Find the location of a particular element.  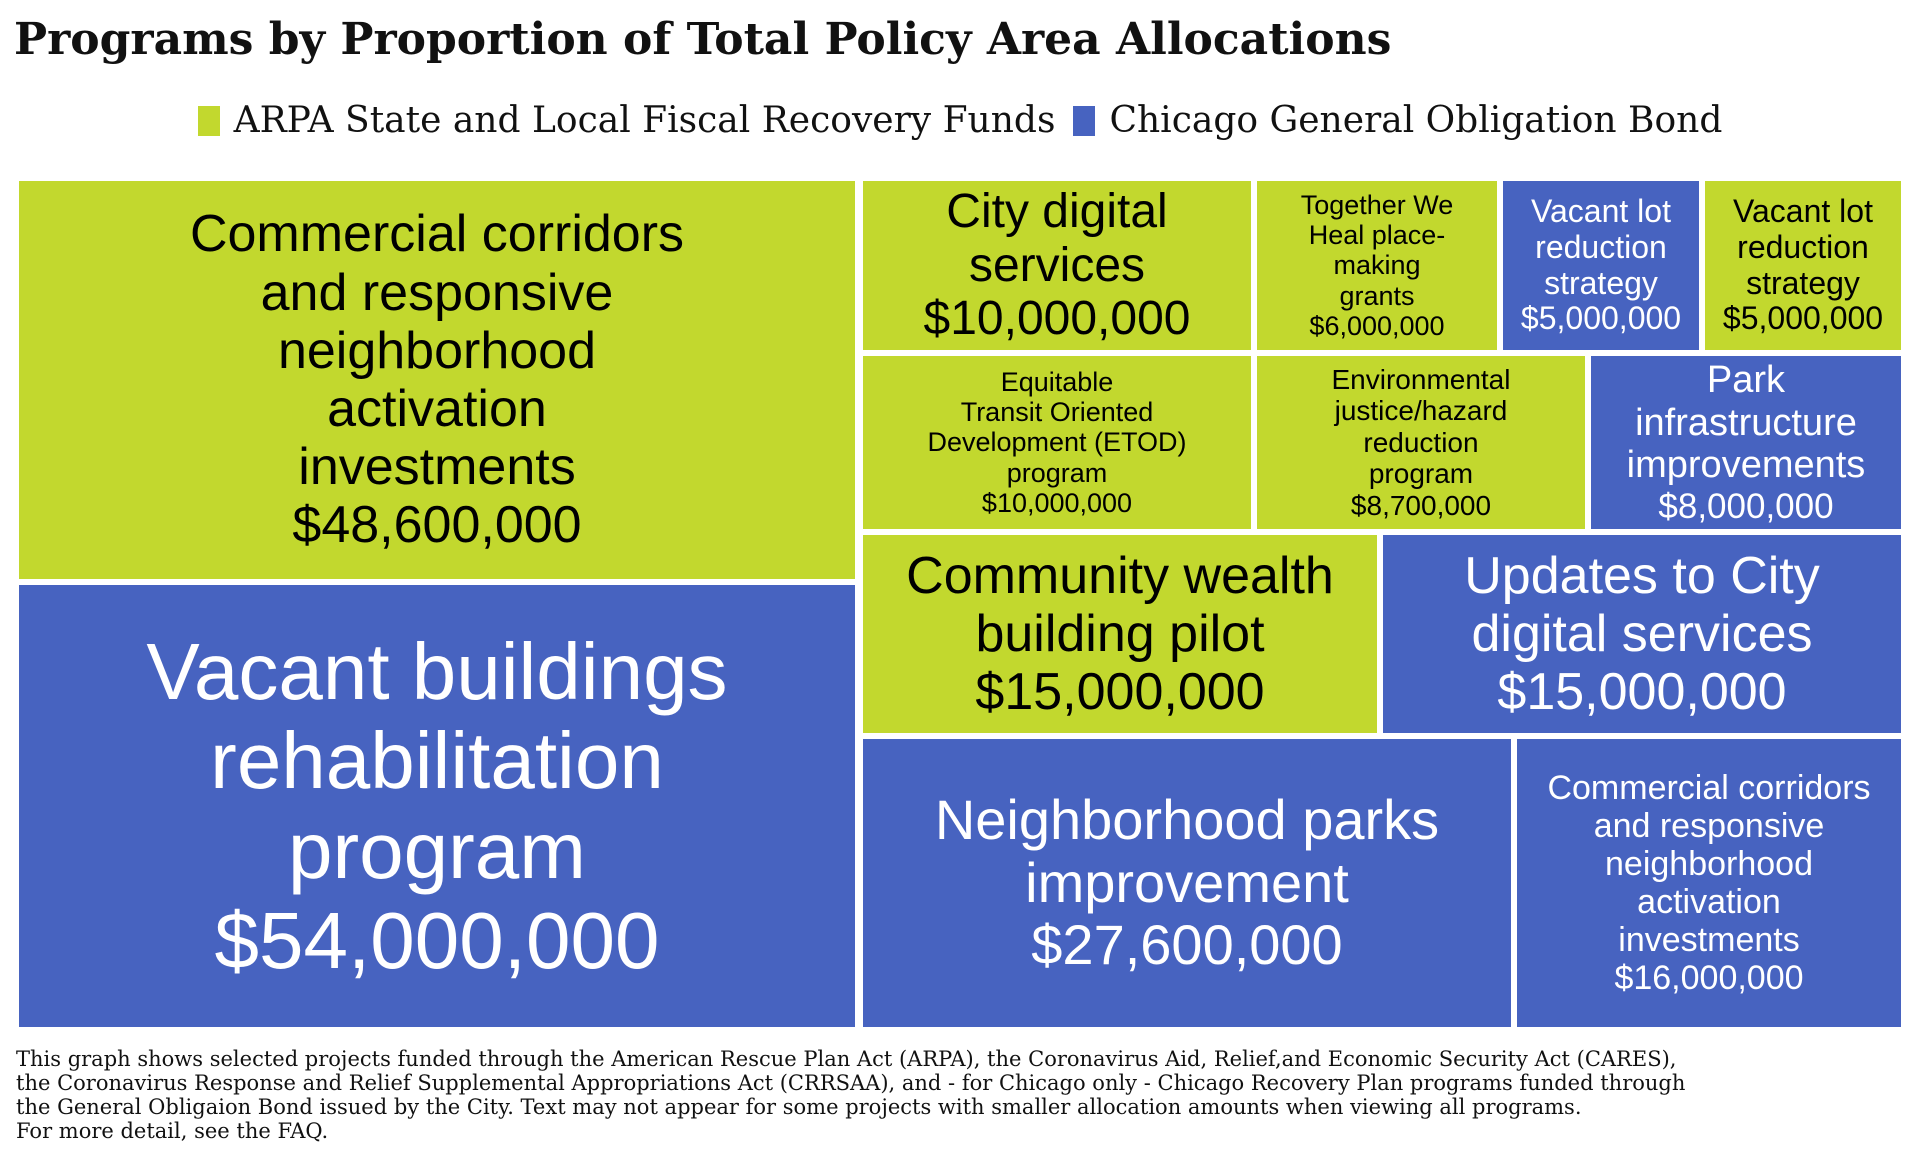

tile-label: Updates to City digital services is located at coordinates (1642, 604).